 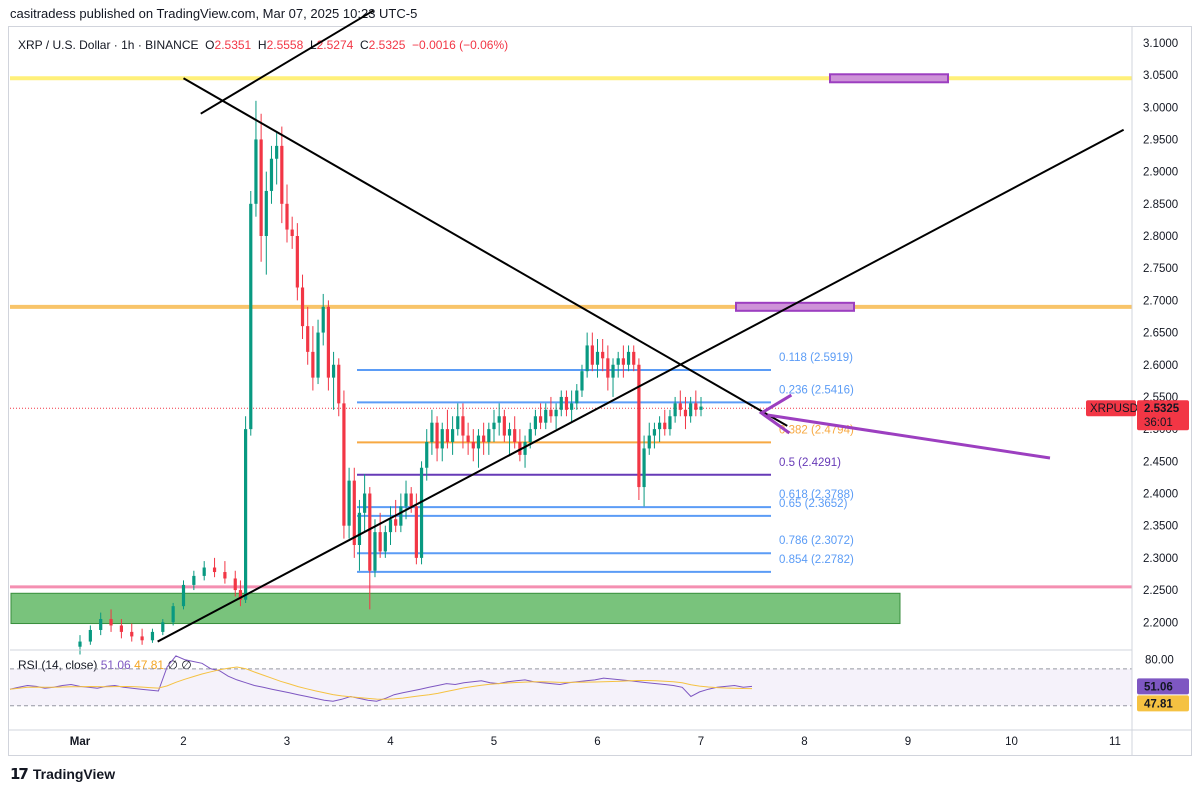 I want to click on low-label: L, so click(x=313, y=45).